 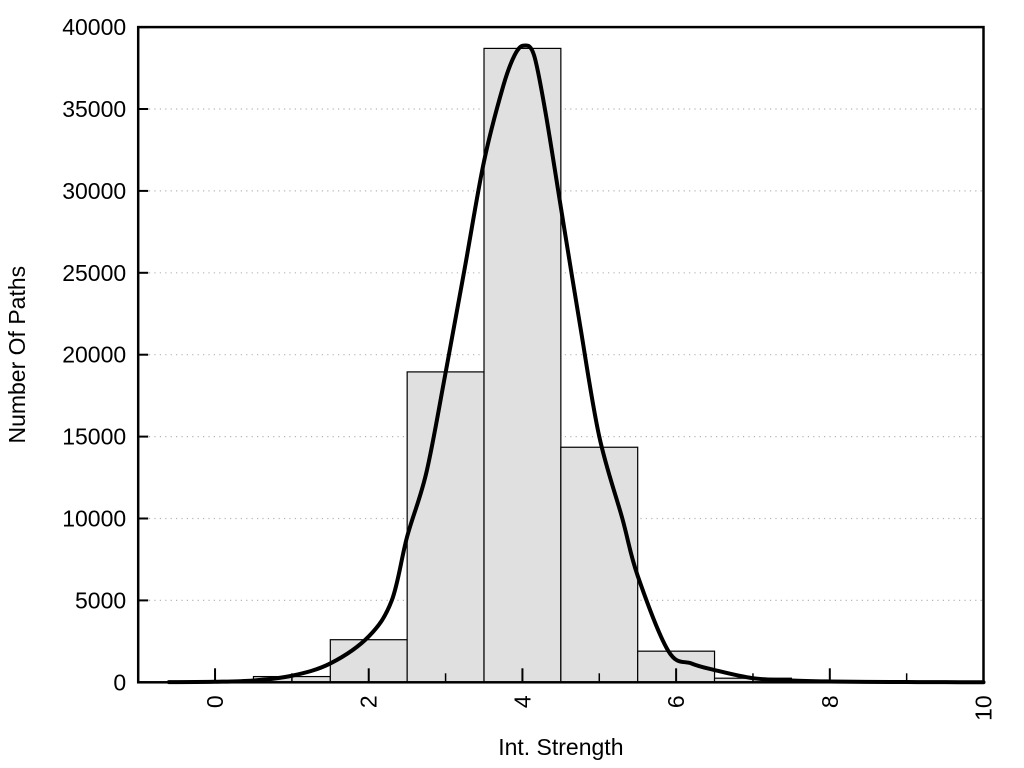 I want to click on y-tick-label: 5000, so click(x=100, y=600).